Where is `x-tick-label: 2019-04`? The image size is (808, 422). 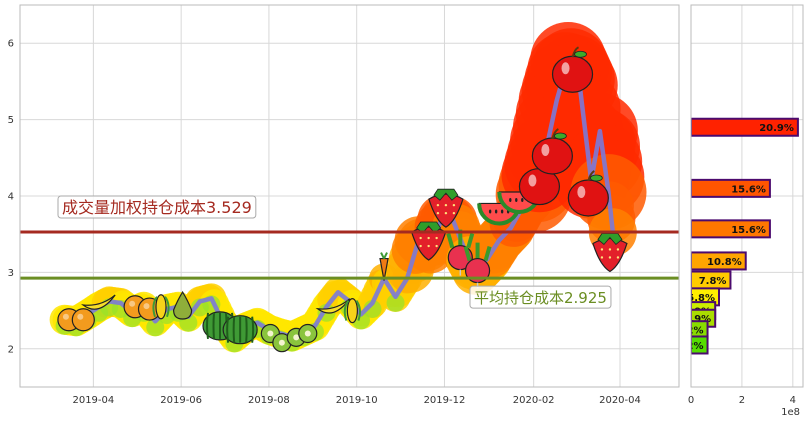 x-tick-label: 2019-04 is located at coordinates (93, 400).